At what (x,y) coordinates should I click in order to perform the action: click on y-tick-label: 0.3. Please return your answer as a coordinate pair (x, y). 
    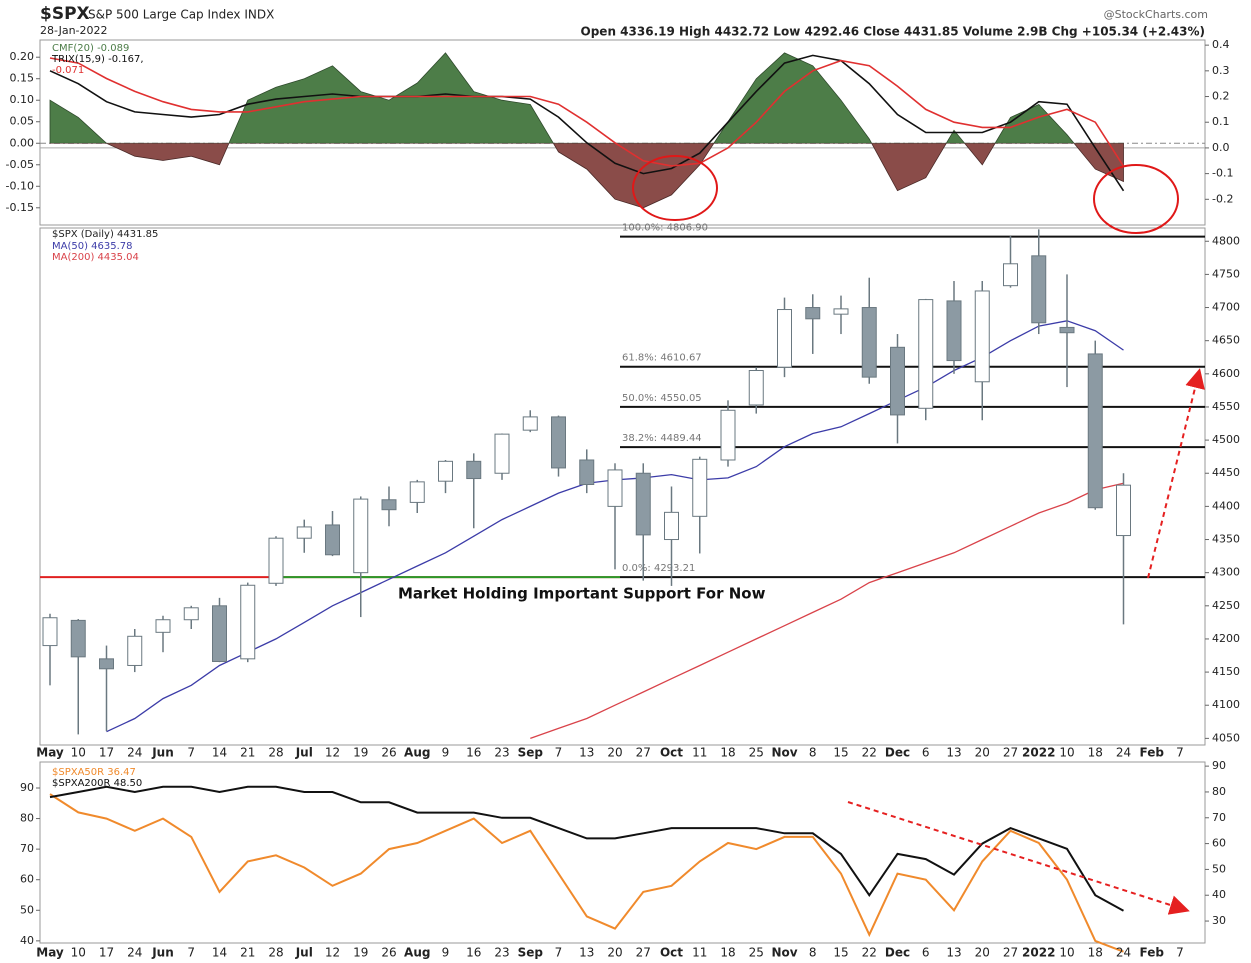
    Looking at the image, I should click on (1221, 70).